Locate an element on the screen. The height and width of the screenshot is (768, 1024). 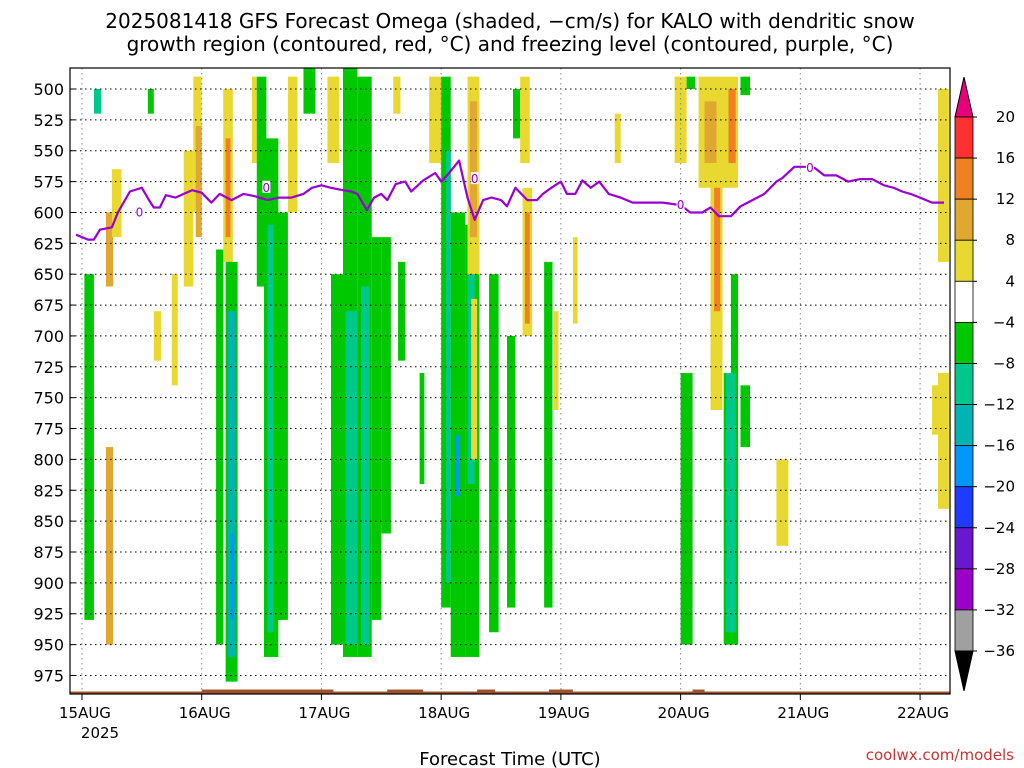
y-tick-label-800: 800 is located at coordinates (48, 459).